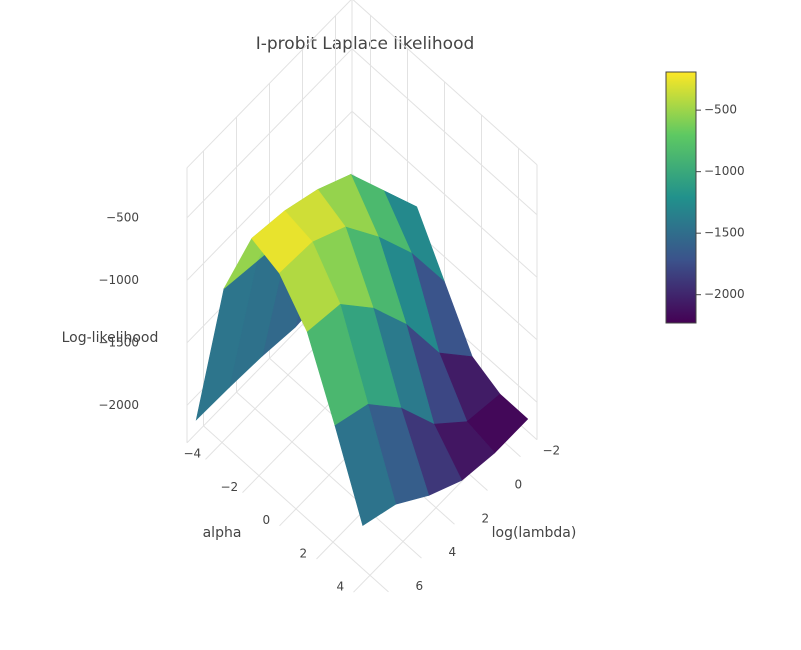 The height and width of the screenshot is (650, 801). Describe the element at coordinates (266, 520) in the screenshot. I see `x-tick-label: 0` at that location.